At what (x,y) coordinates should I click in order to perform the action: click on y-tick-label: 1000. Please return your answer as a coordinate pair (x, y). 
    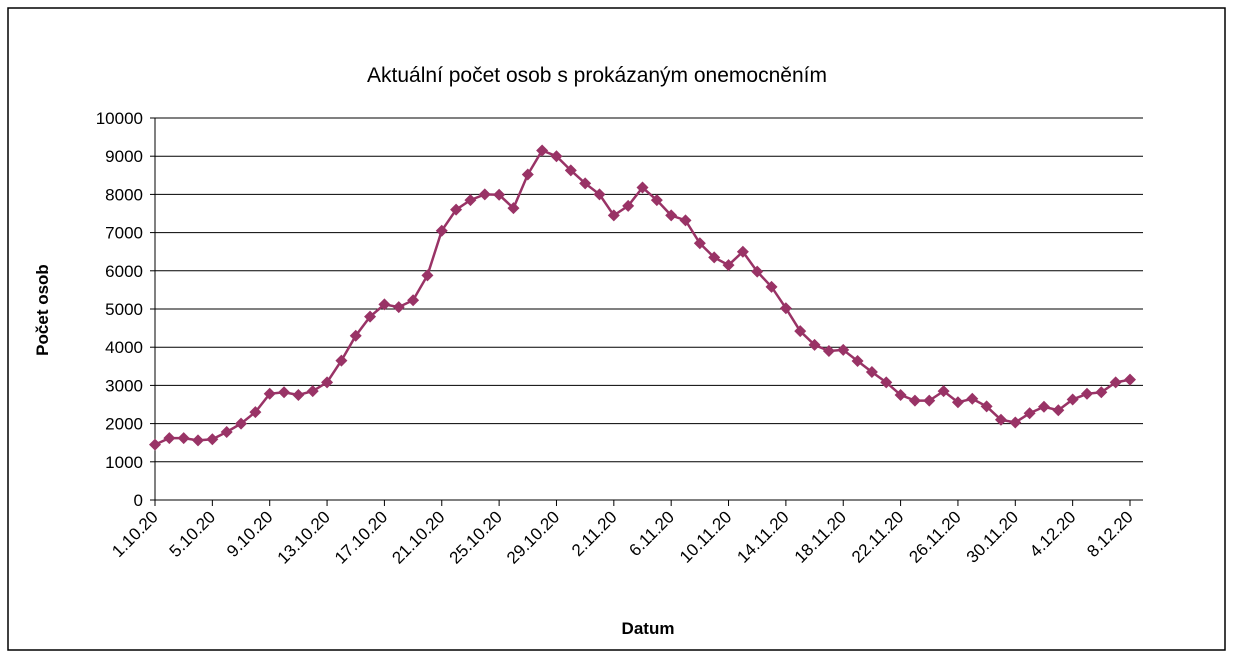
    Looking at the image, I should click on (124, 462).